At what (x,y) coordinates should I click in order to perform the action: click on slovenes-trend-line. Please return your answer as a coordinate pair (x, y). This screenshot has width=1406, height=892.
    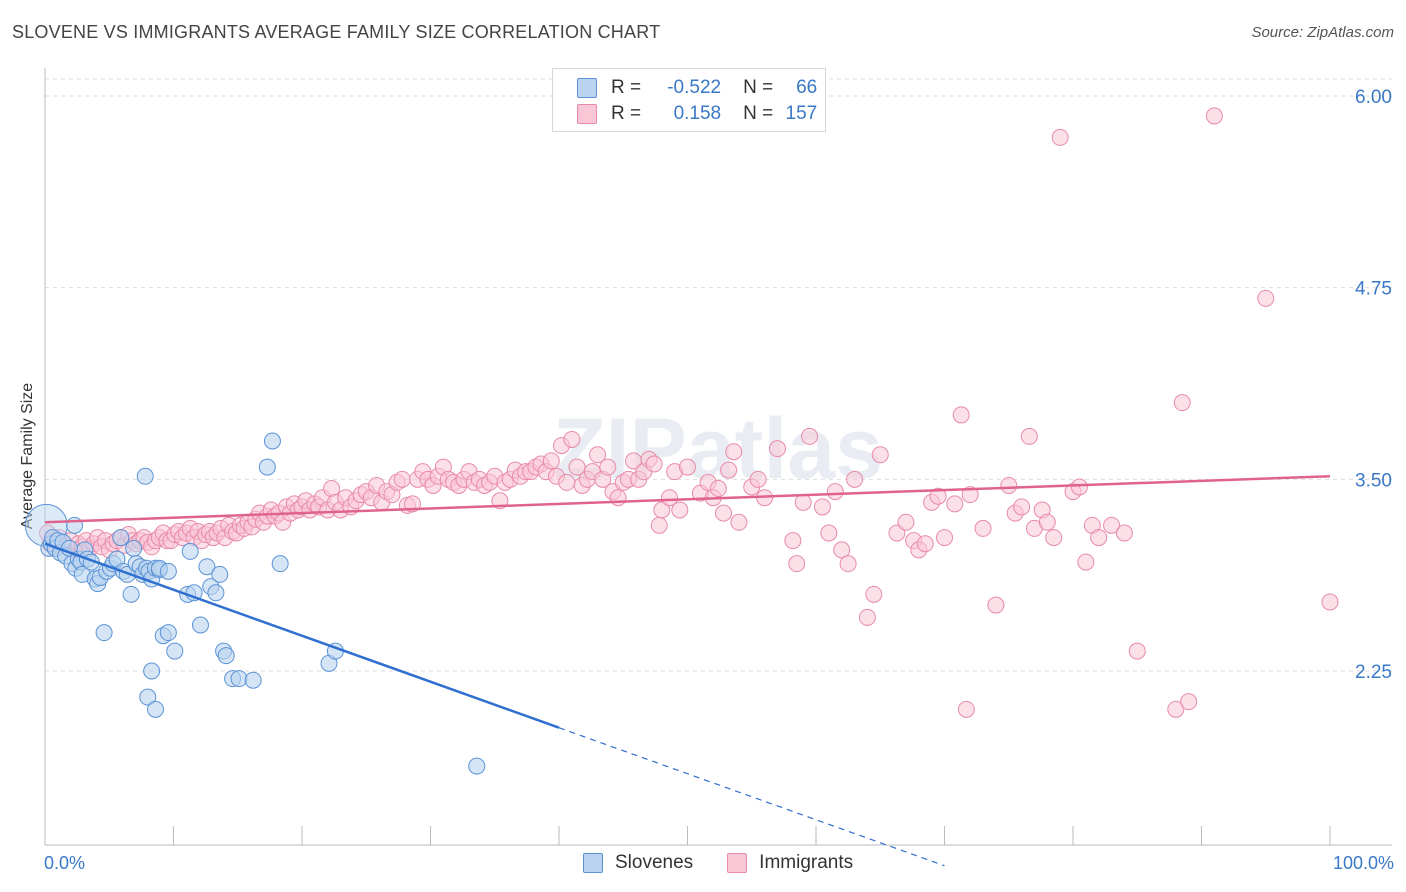
    Looking at the image, I should click on (302, 635).